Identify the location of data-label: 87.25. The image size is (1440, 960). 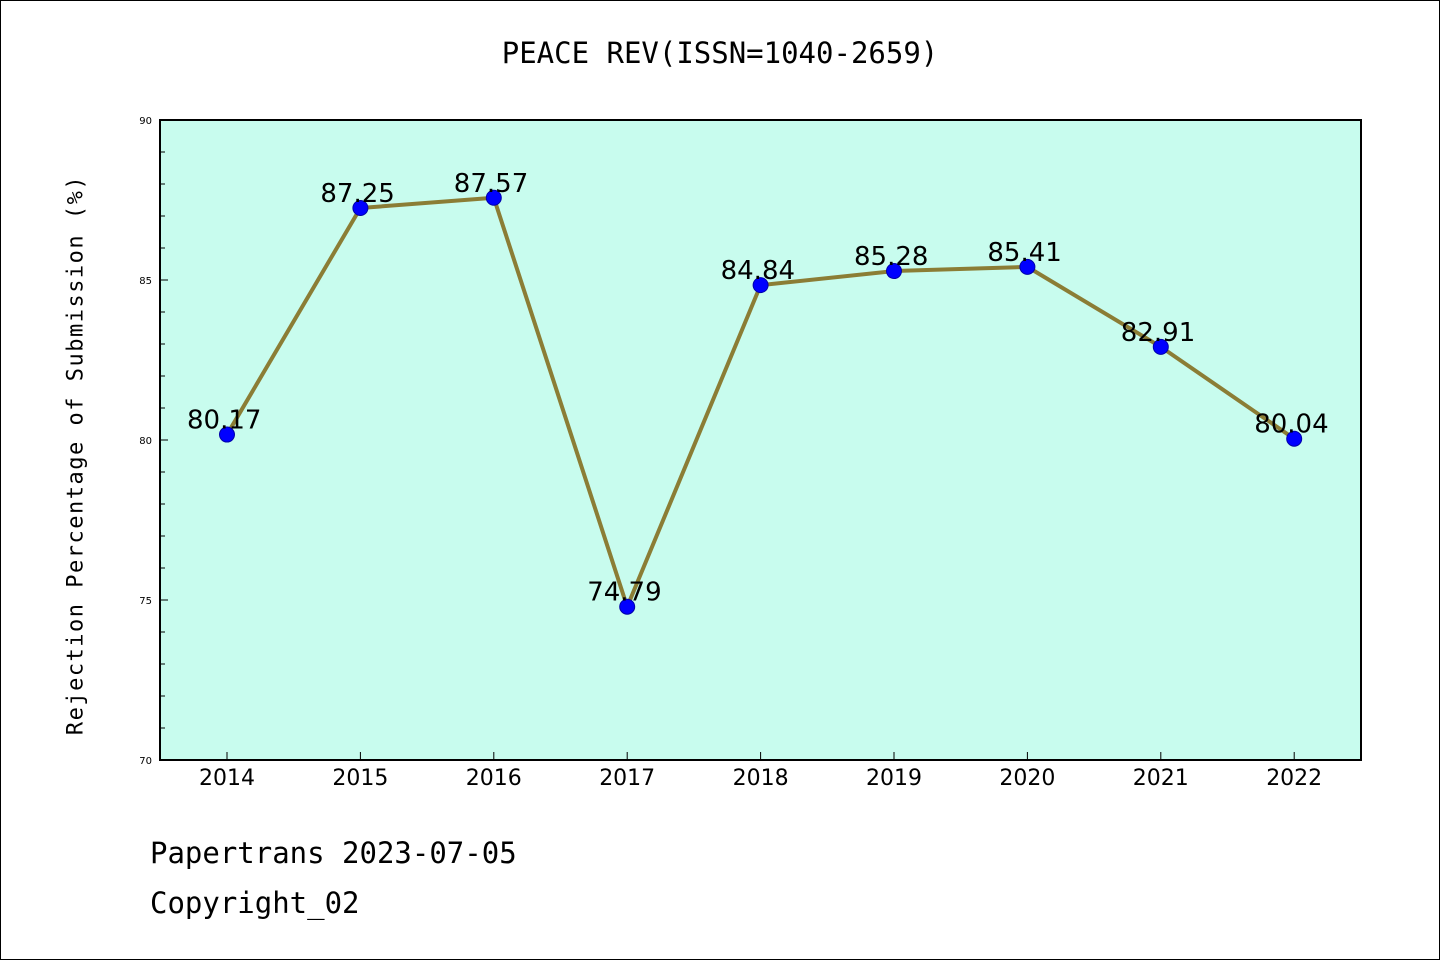
(357, 194).